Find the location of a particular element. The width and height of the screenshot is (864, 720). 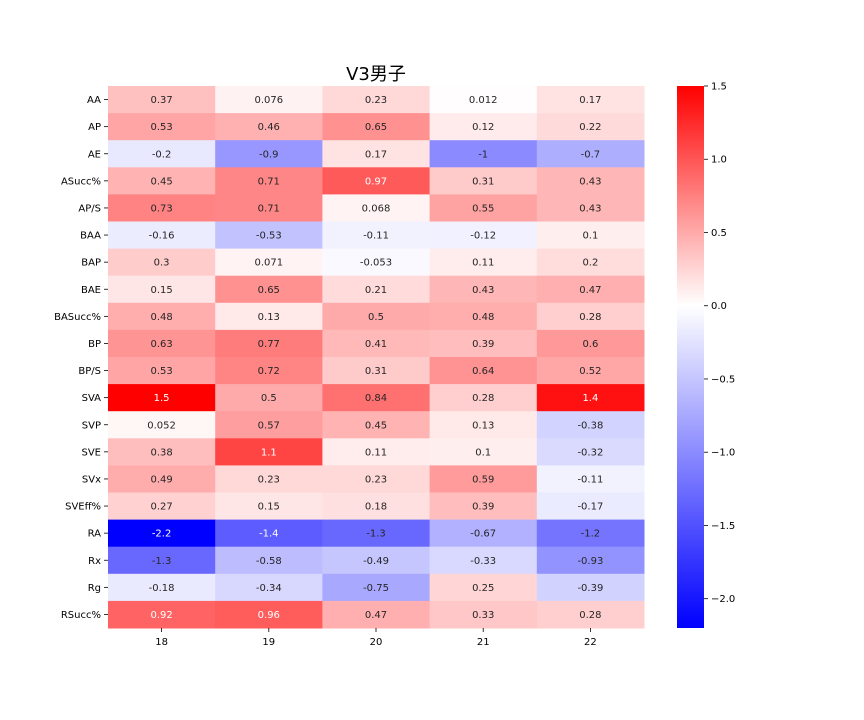

cell-value-label: 0.27 is located at coordinates (161, 507).